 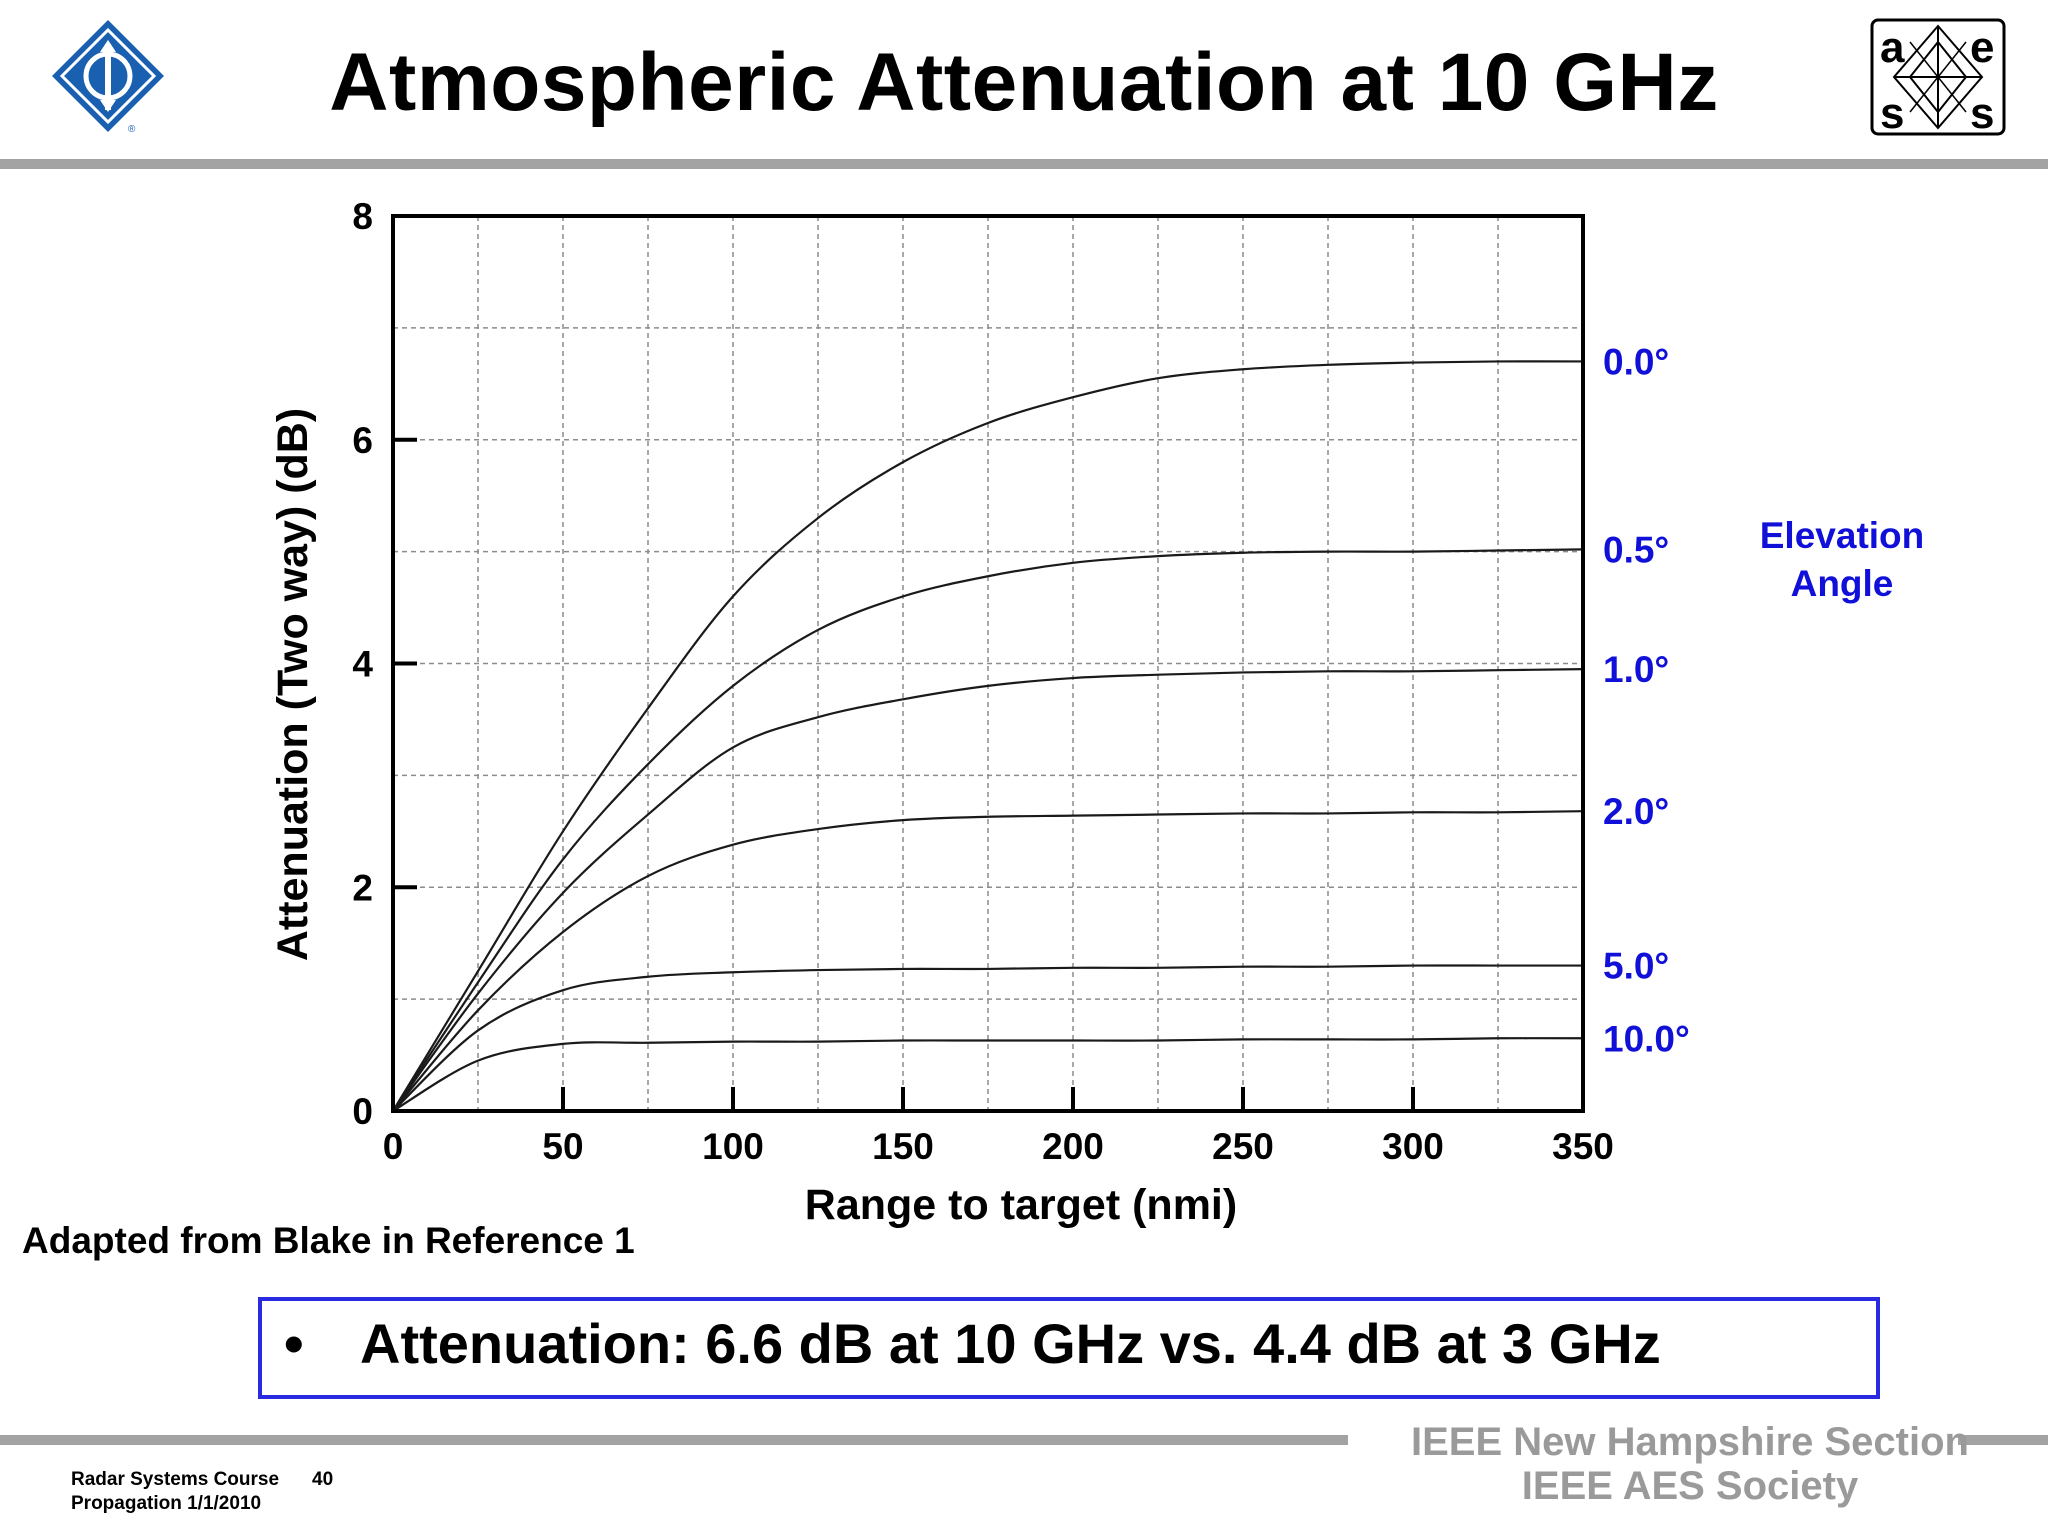 I want to click on legend-title-line-1: Angle, so click(x=1842, y=583).